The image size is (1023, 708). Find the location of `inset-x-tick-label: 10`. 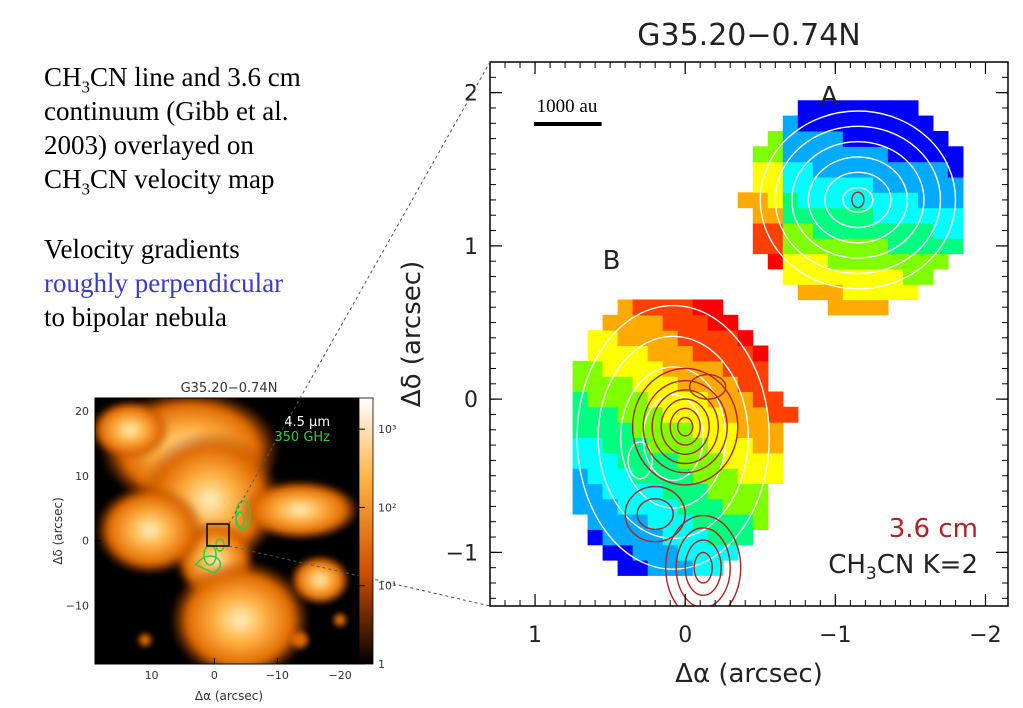

inset-x-tick-label: 10 is located at coordinates (152, 675).